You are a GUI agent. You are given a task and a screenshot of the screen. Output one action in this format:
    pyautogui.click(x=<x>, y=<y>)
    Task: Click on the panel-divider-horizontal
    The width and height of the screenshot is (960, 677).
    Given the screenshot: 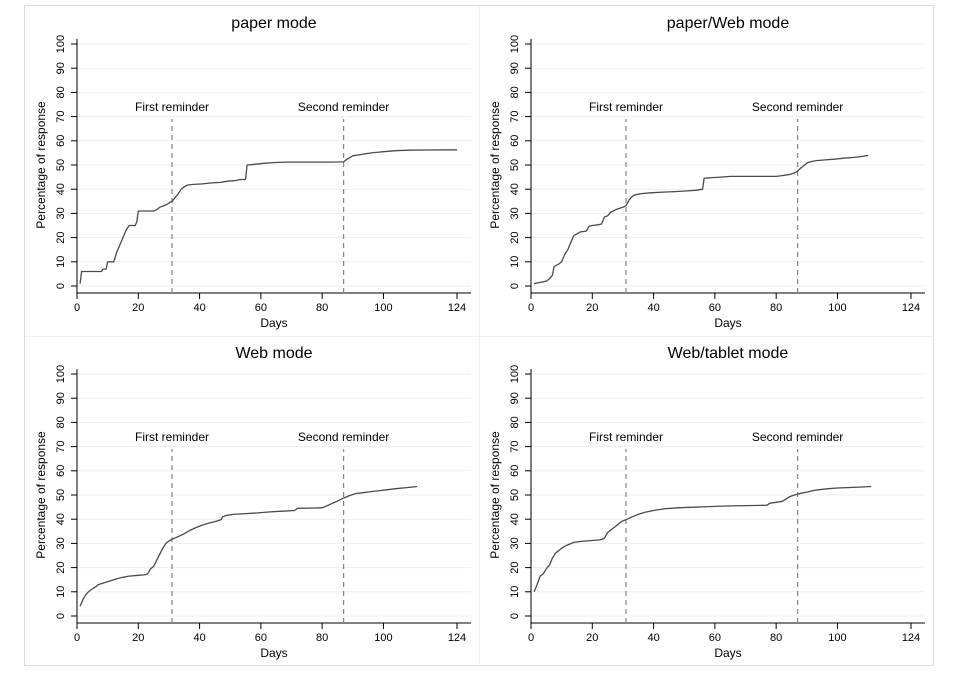 What is the action you would take?
    pyautogui.click(x=479, y=336)
    